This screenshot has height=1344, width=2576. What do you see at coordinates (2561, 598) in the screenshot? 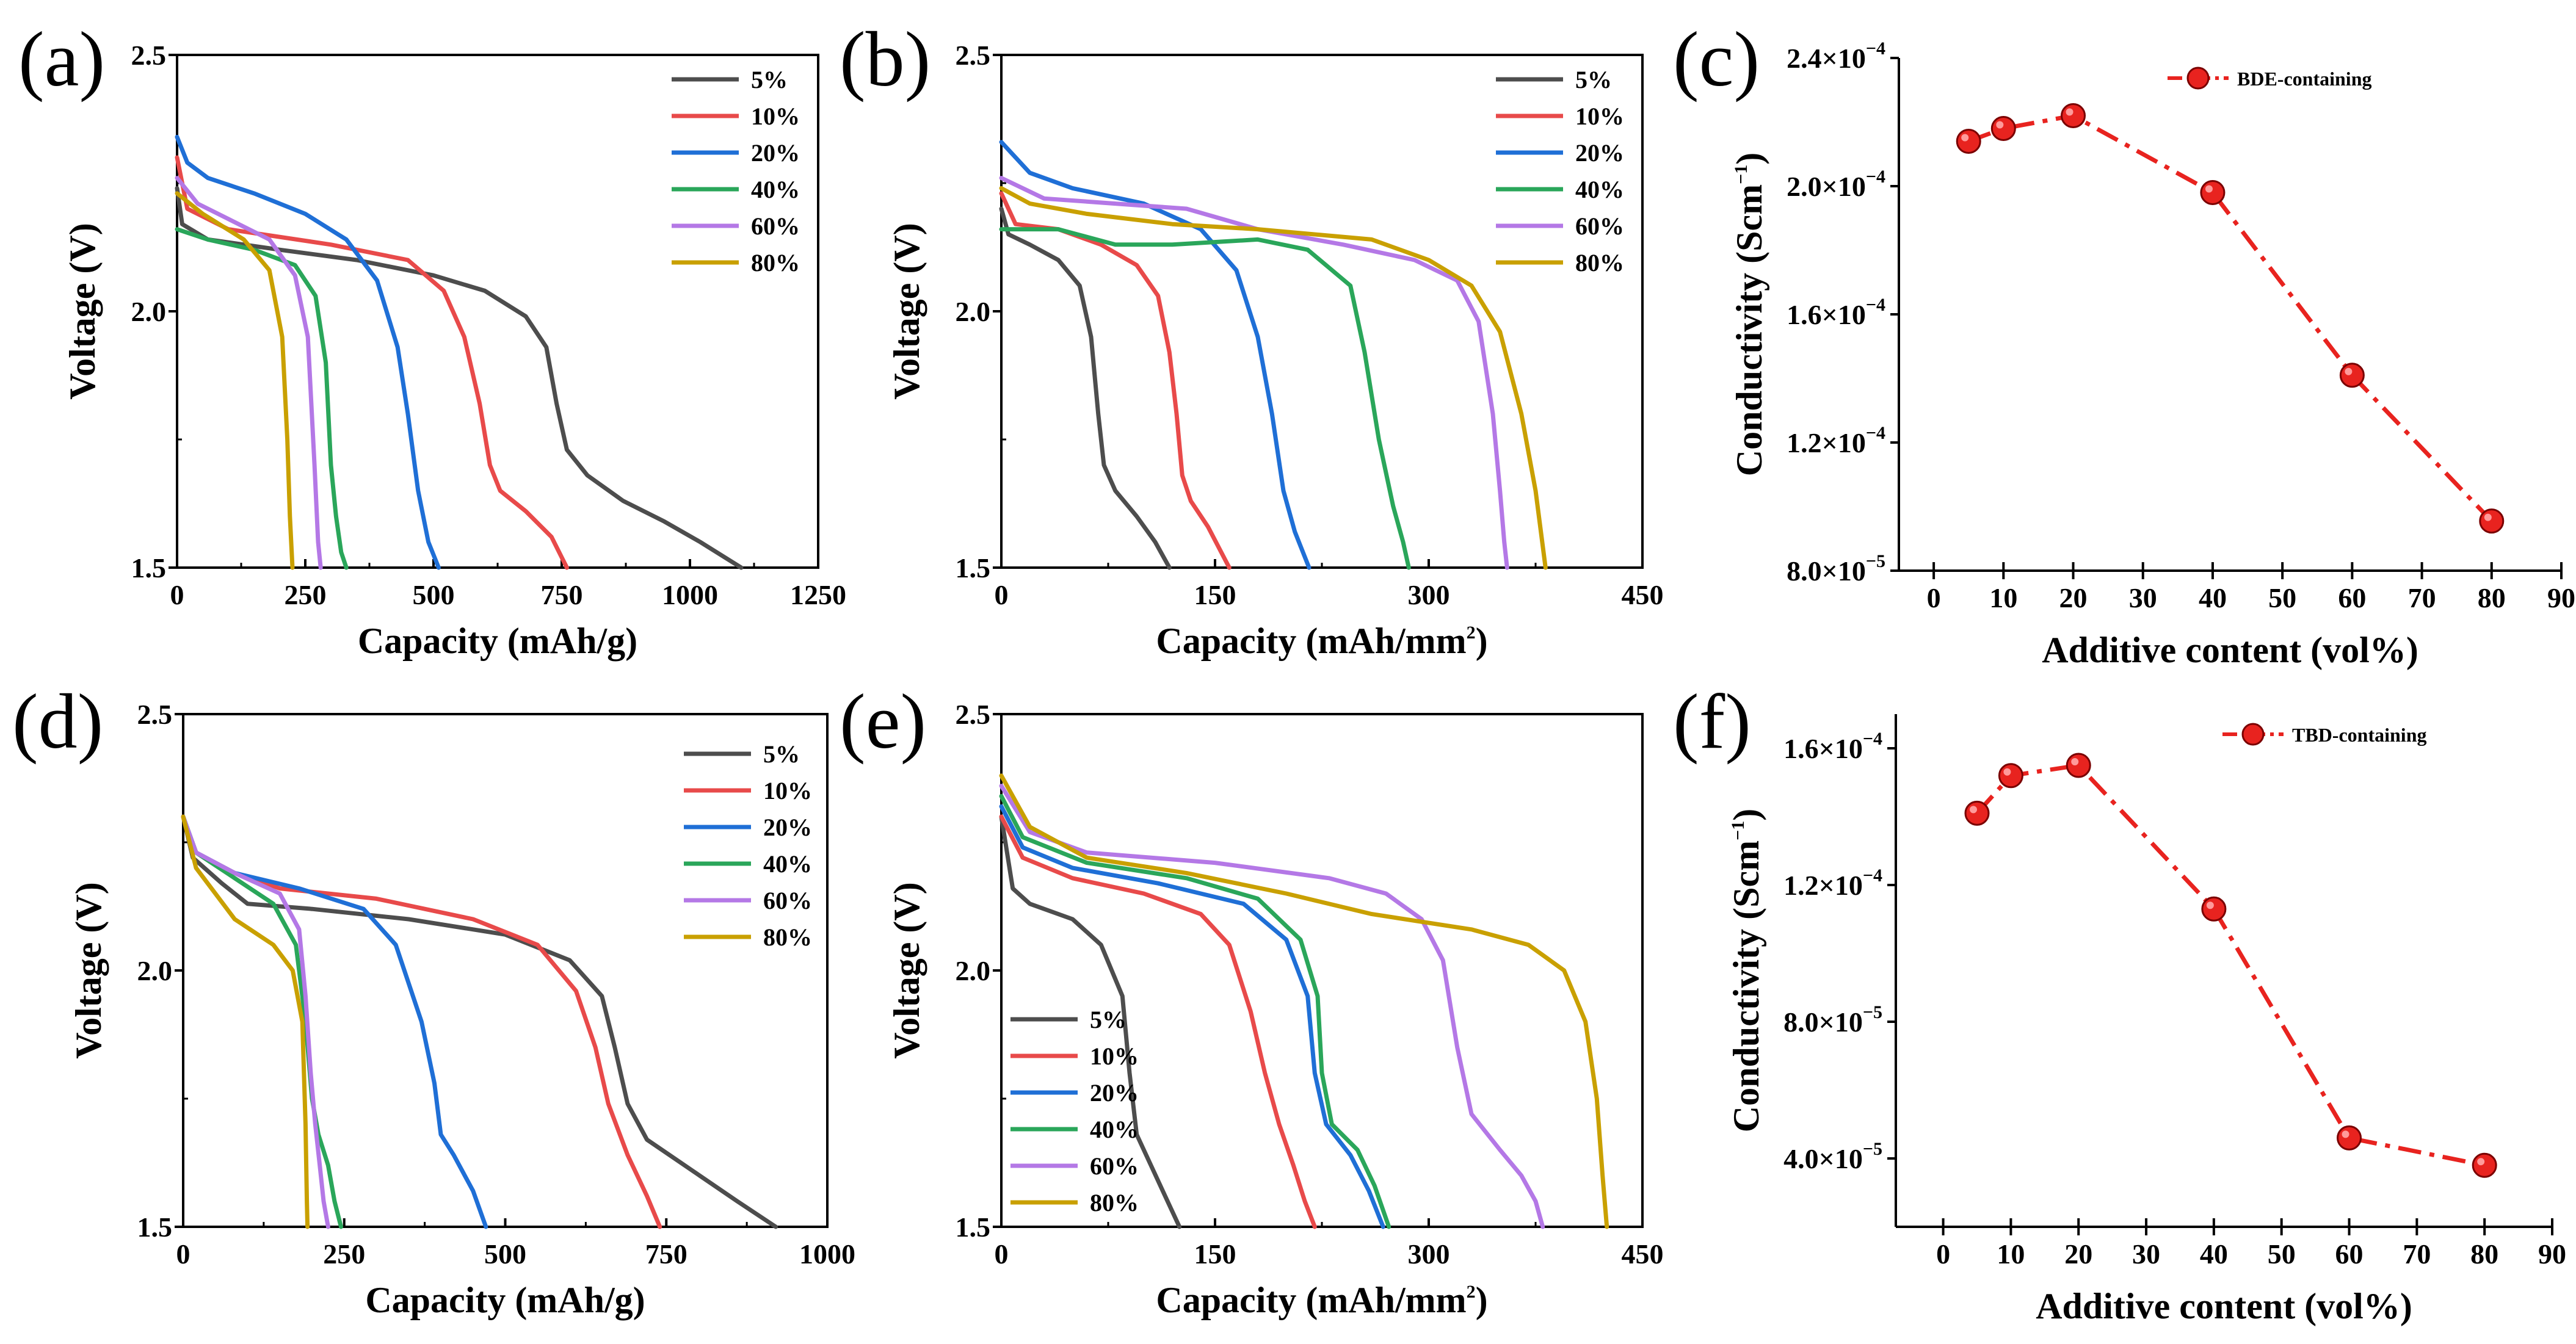
I see `x-tick-label: 90` at bounding box center [2561, 598].